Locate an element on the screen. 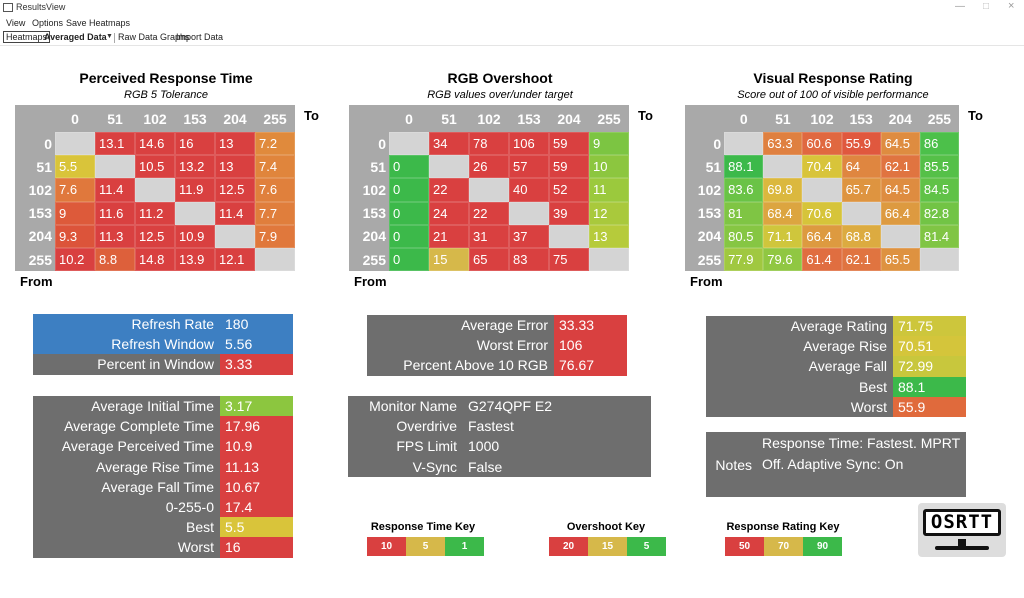 Image resolution: width=1024 pixels, height=598 pixels. key-title: Response Time Key is located at coordinates (423, 527).